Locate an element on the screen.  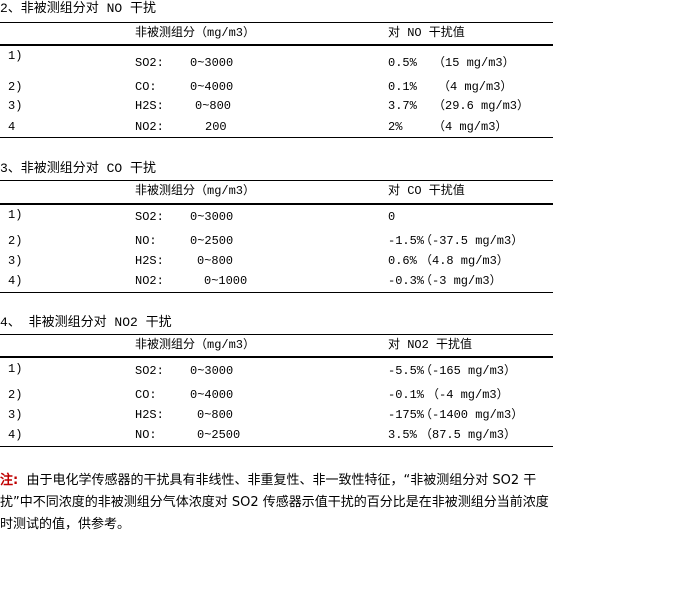
row-percent: -1.5% is located at coordinates (406, 241).